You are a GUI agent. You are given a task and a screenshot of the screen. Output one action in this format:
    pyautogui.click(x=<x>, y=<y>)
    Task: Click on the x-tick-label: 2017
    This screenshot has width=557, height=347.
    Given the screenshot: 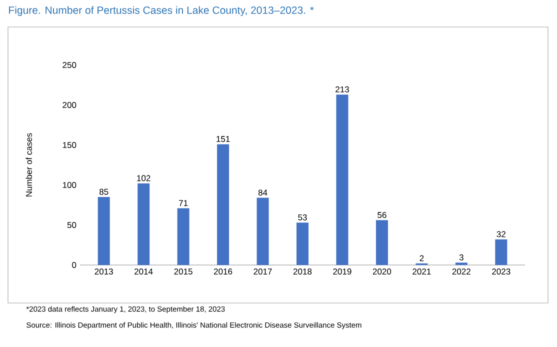 What is the action you would take?
    pyautogui.click(x=263, y=271)
    